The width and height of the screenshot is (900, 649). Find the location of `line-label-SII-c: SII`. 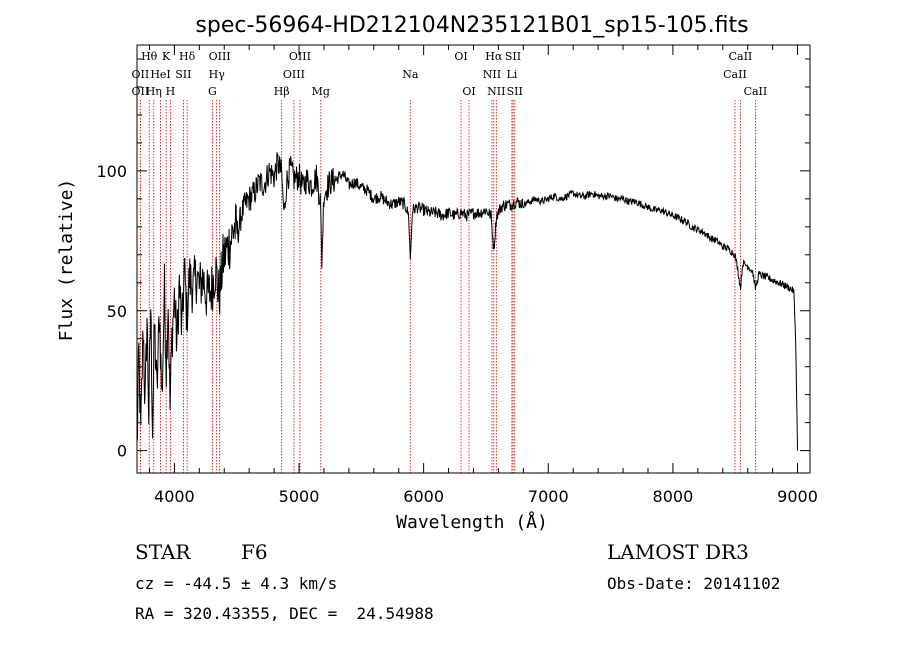

line-label-SII-c: SII is located at coordinates (515, 91).